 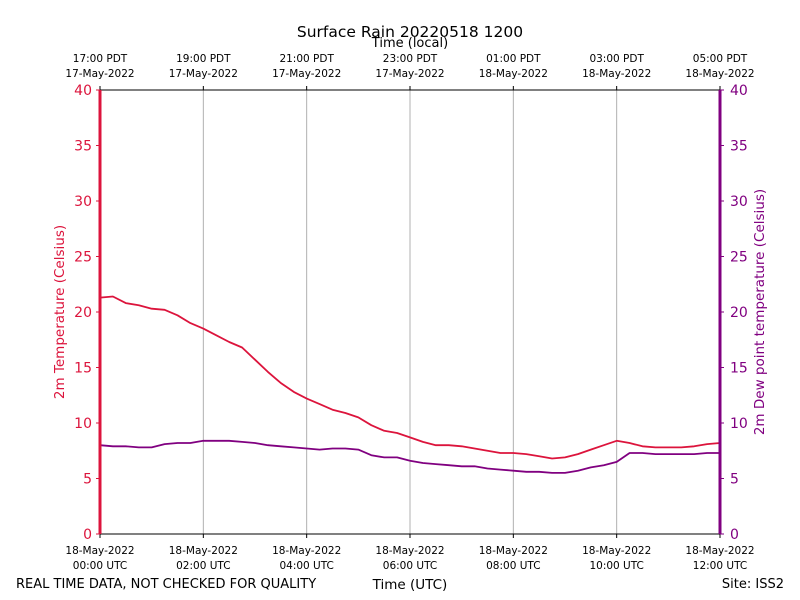 What do you see at coordinates (83, 147) in the screenshot?
I see `left-tick-label: 35` at bounding box center [83, 147].